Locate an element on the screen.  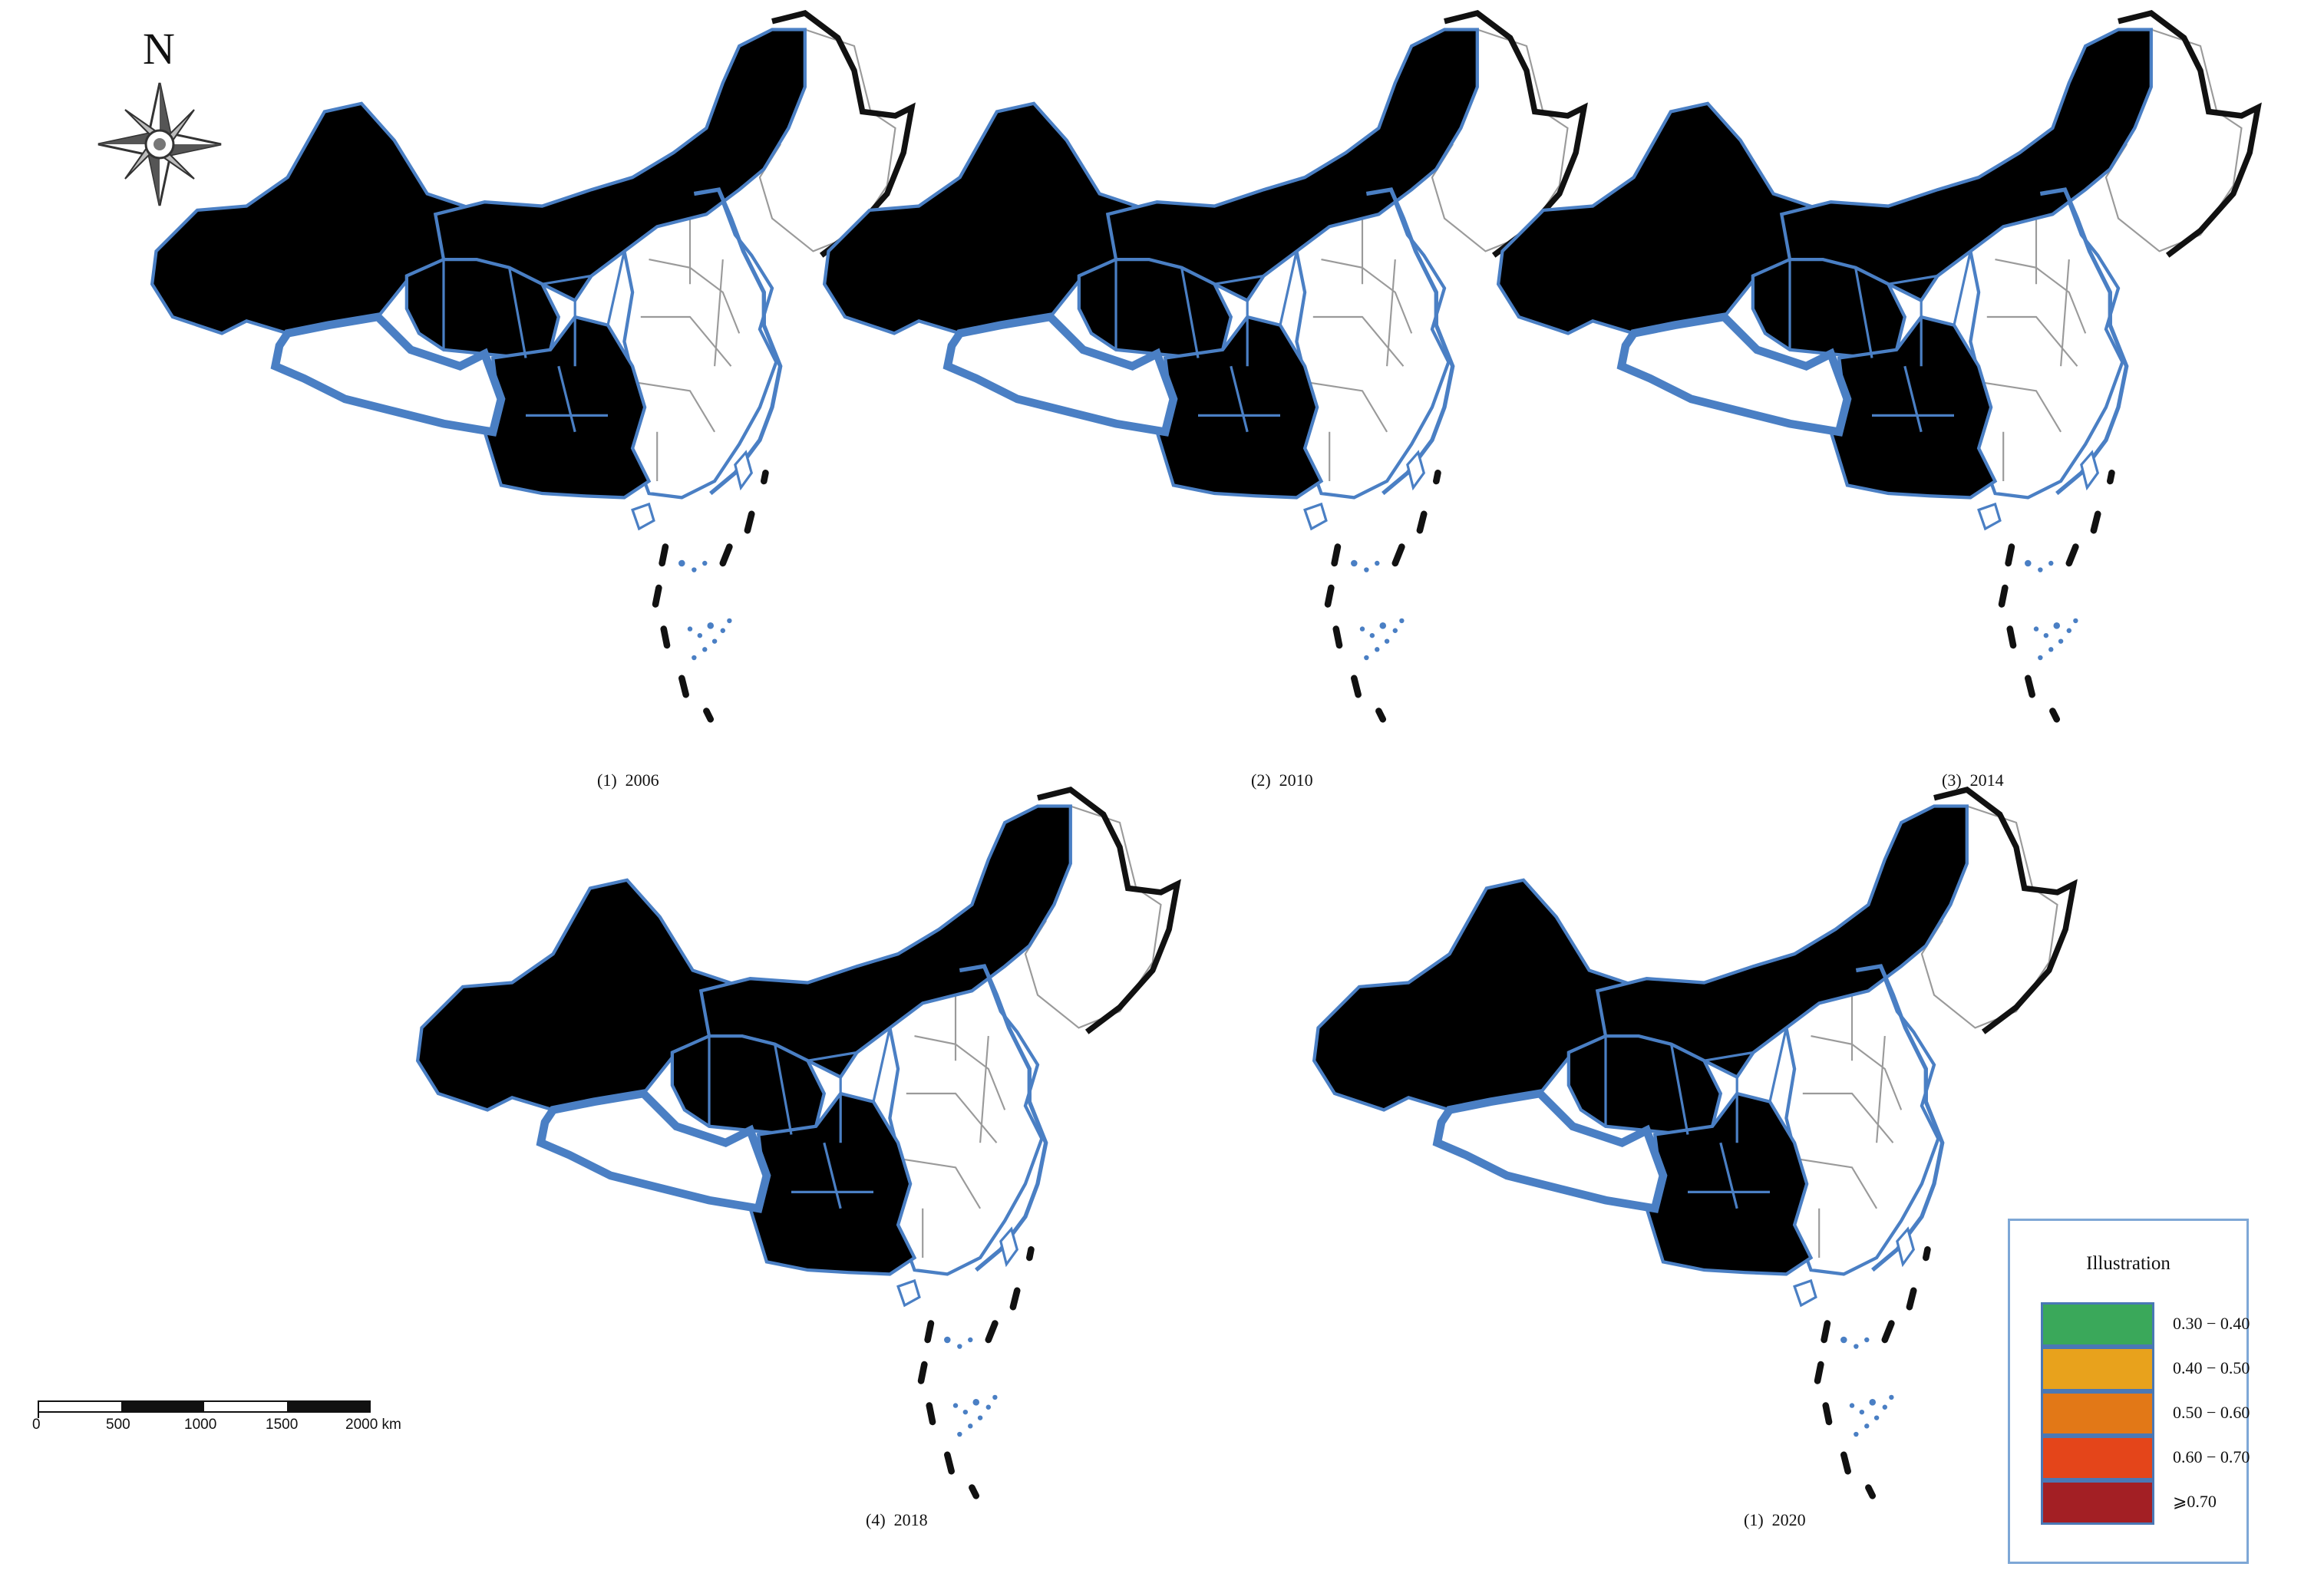
map-panel-2018 is located at coordinates (797, 1143).